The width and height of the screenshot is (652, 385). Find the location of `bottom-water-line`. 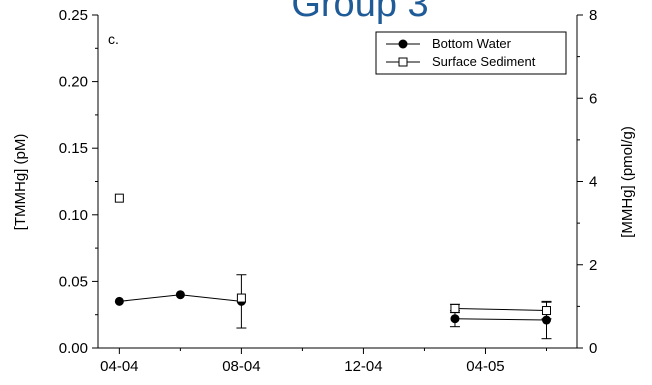

bottom-water-line is located at coordinates (500, 319).